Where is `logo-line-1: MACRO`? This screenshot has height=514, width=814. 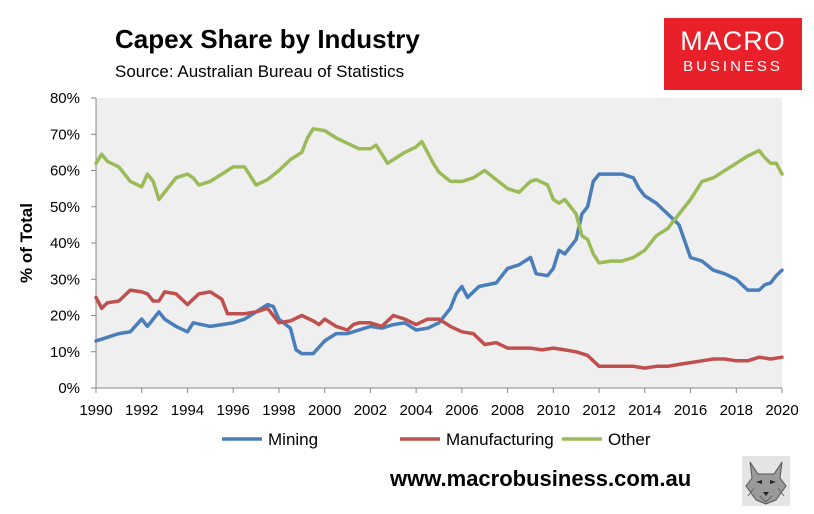
logo-line-1: MACRO is located at coordinates (733, 41).